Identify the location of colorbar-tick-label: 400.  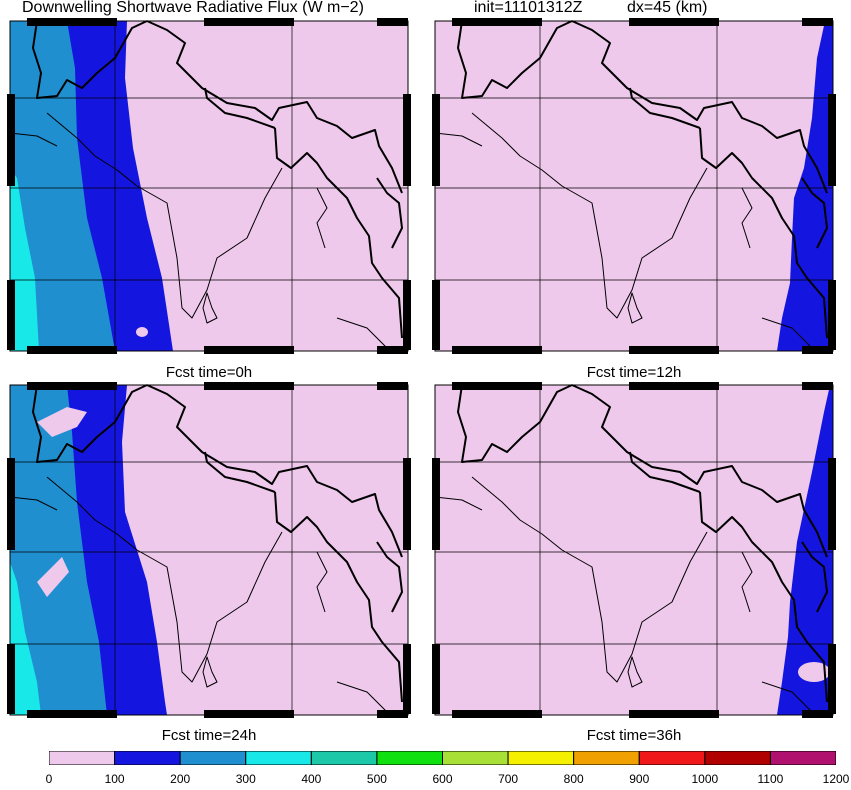
(311, 779).